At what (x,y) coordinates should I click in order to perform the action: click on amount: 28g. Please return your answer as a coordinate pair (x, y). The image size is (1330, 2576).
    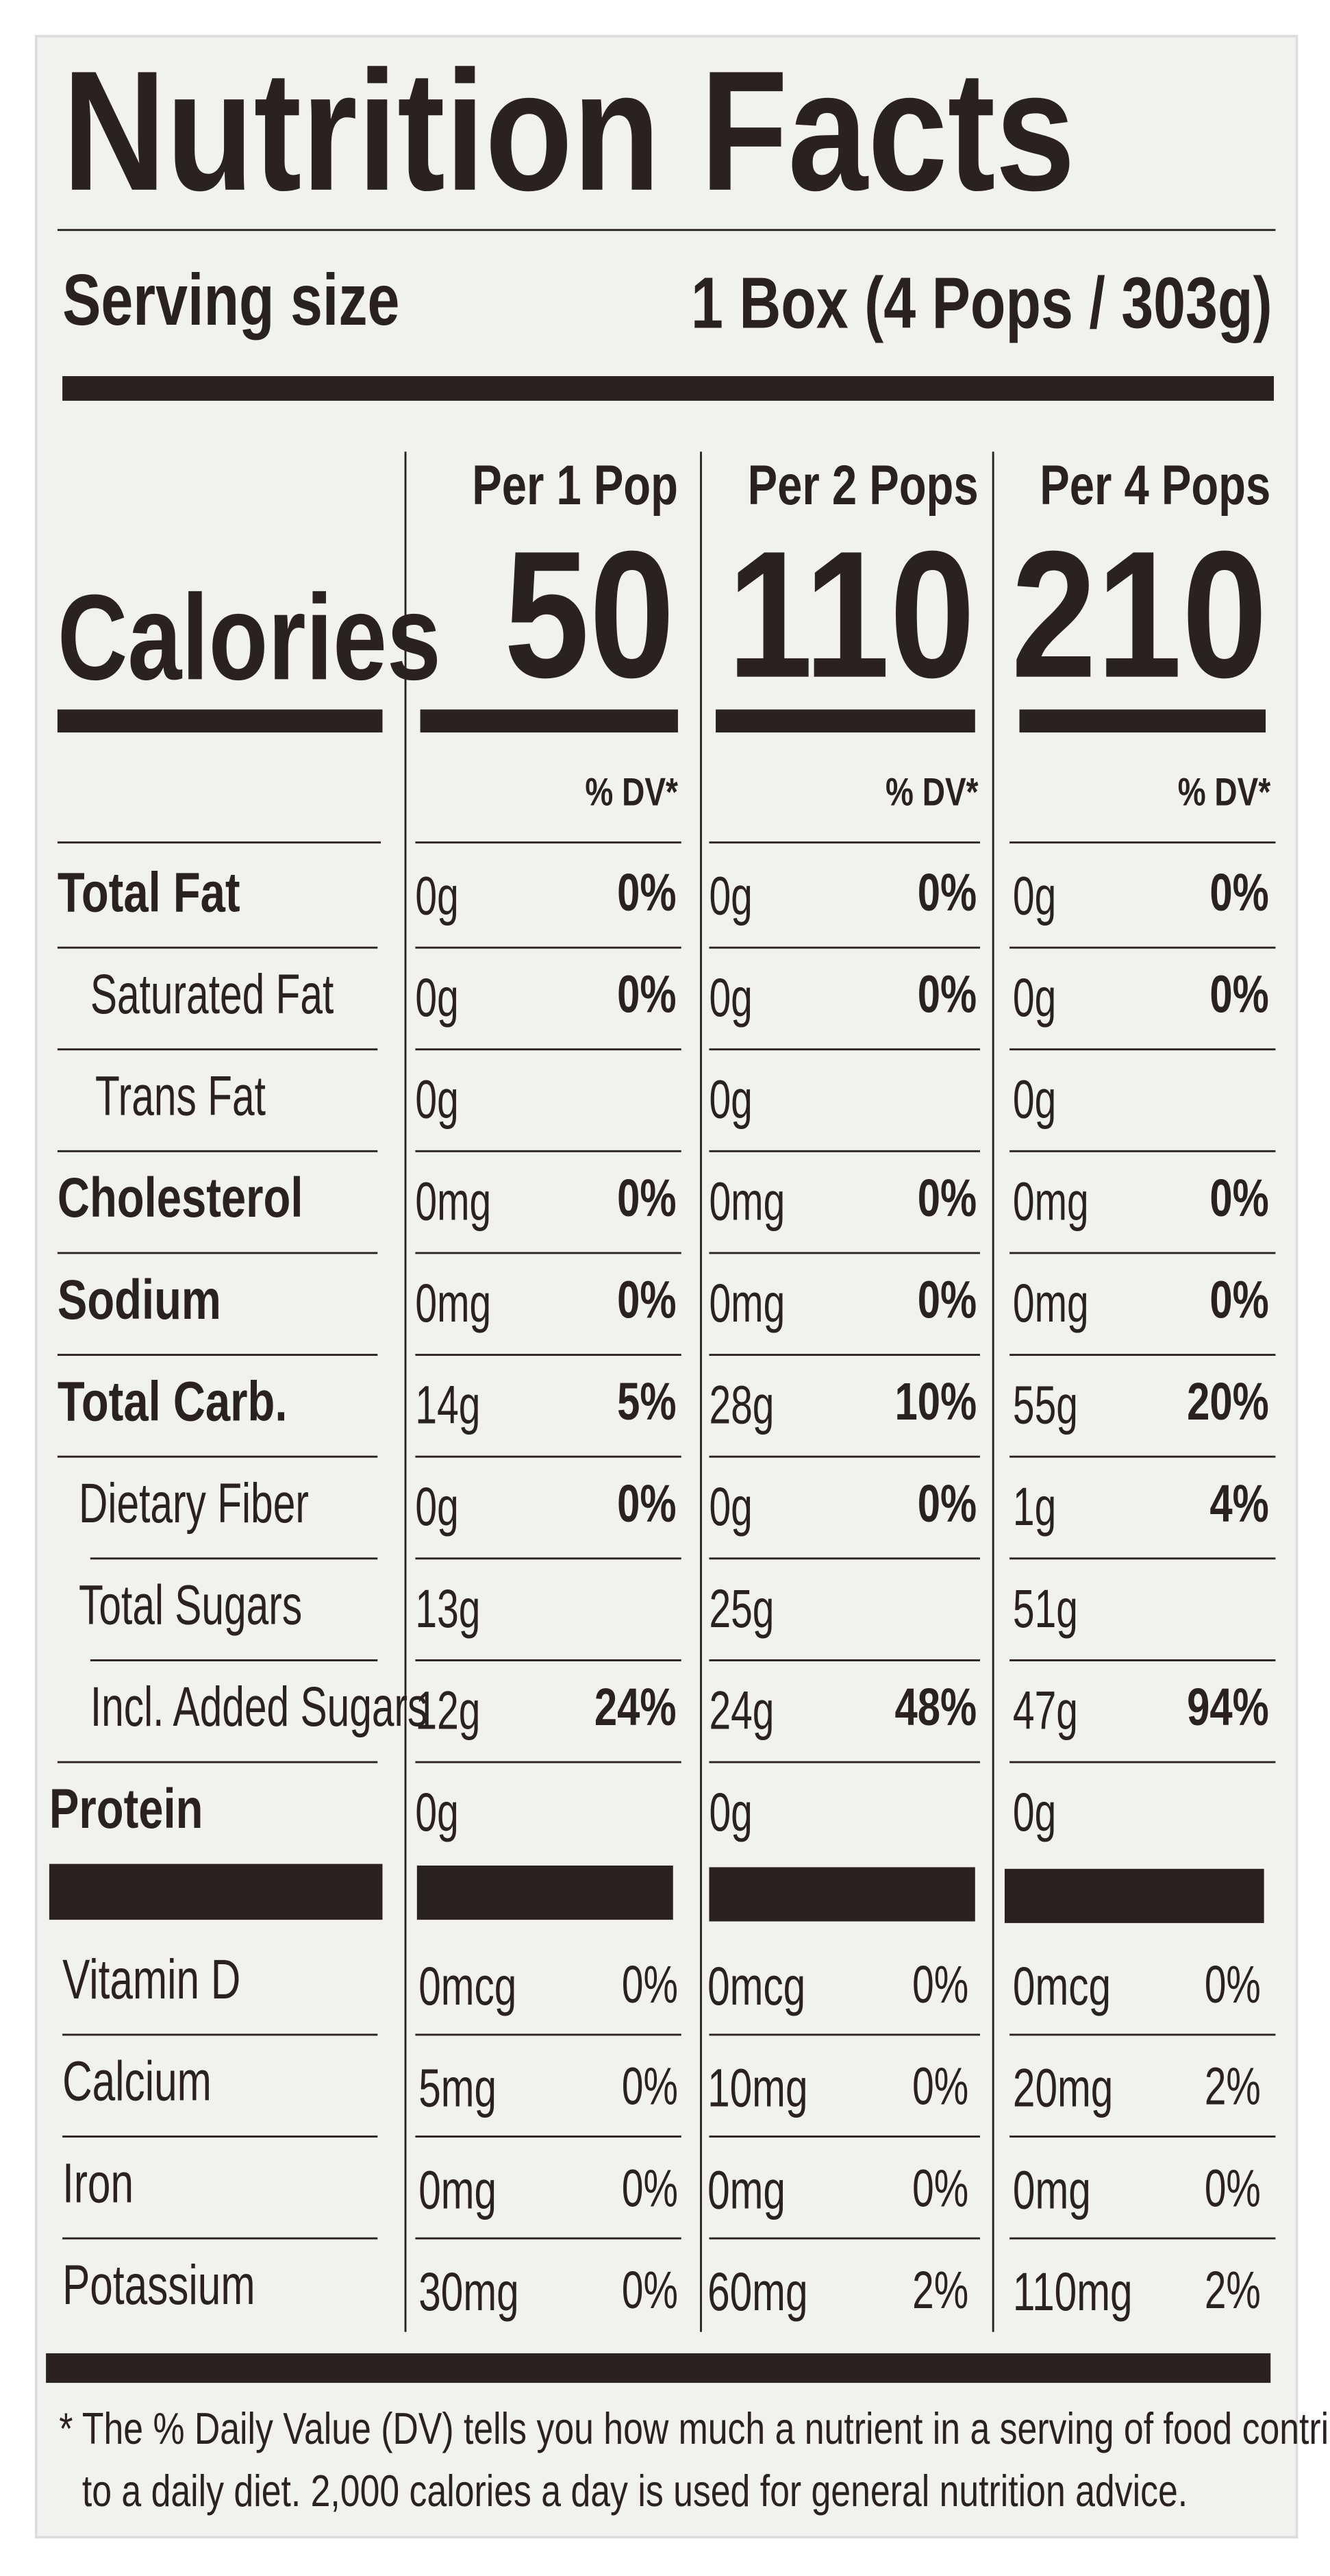
    Looking at the image, I should click on (741, 1404).